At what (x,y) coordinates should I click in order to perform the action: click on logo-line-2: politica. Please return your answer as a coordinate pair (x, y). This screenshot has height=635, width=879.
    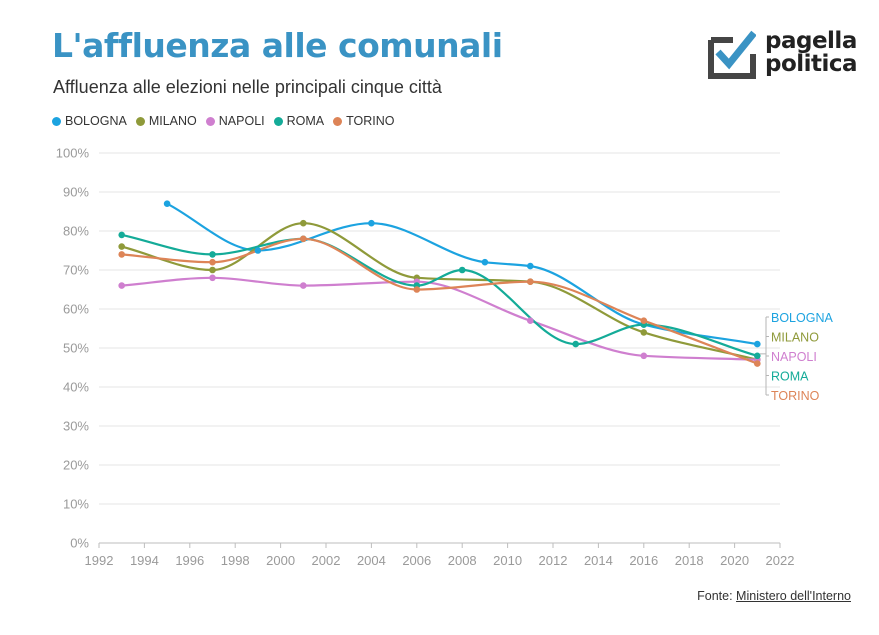
    Looking at the image, I should click on (811, 64).